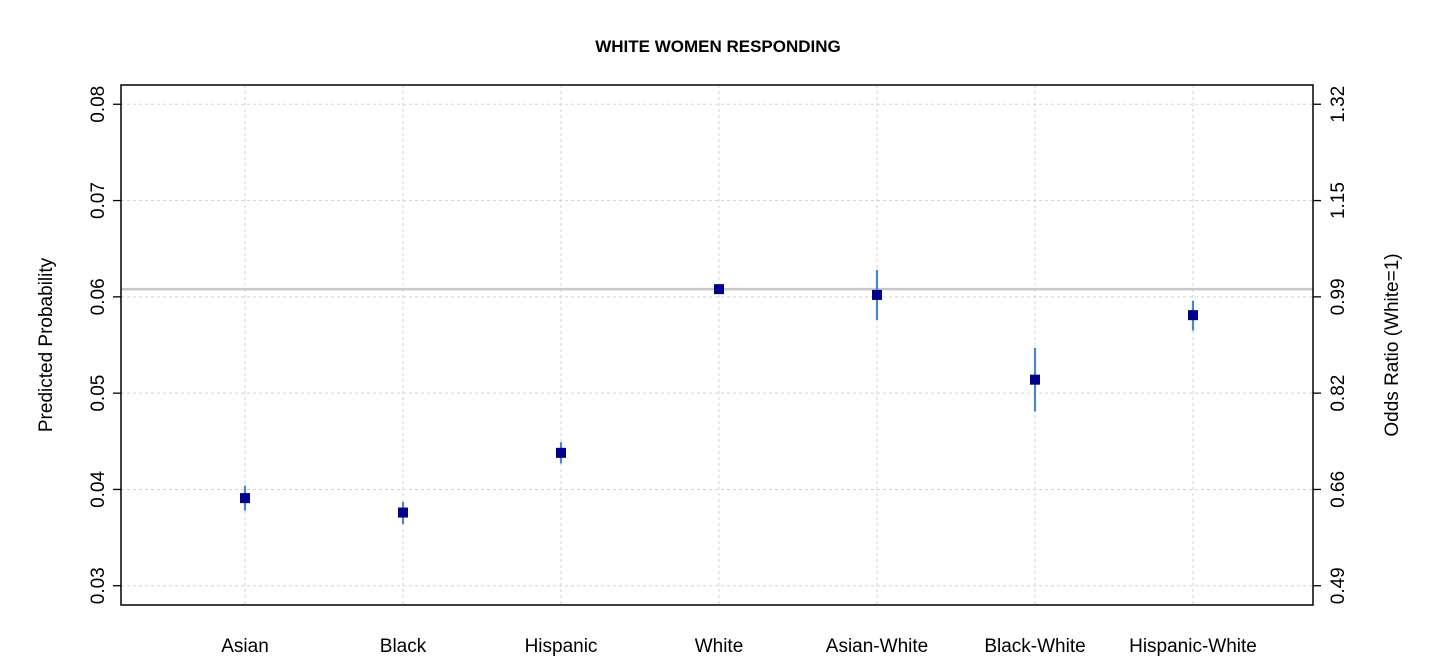  What do you see at coordinates (98, 393) in the screenshot?
I see `left-tick-label: 0.05` at bounding box center [98, 393].